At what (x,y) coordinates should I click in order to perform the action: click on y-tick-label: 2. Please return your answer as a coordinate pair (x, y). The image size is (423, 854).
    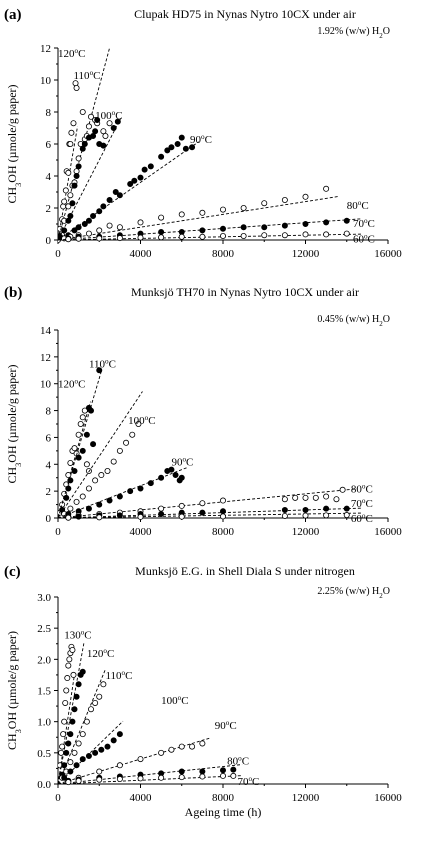
    Looking at the image, I should click on (49, 209).